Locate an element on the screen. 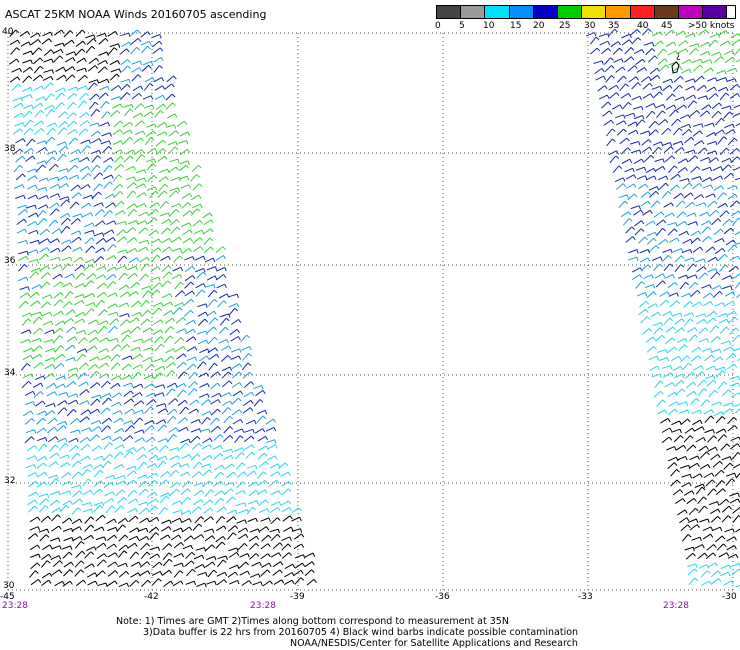 This screenshot has width=740, height=650. legend-label-15: 15 is located at coordinates (516, 26).